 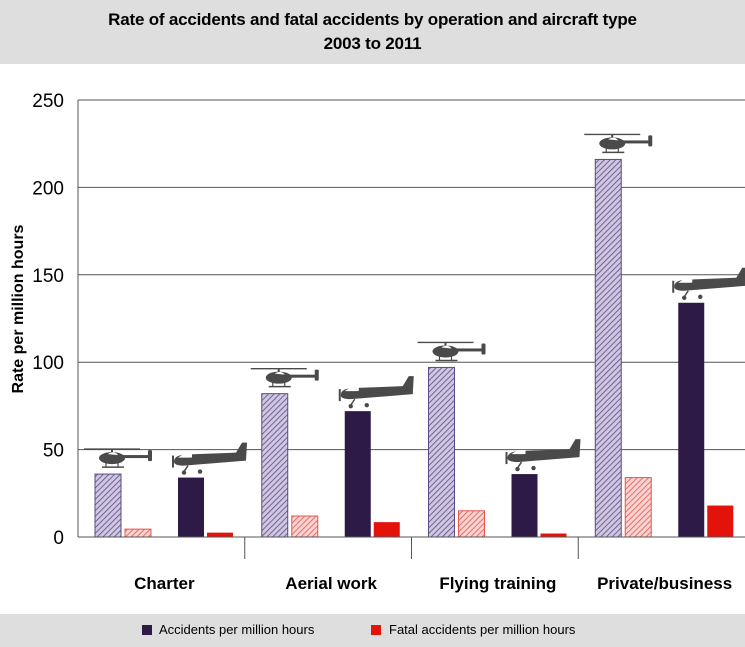 What do you see at coordinates (482, 629) in the screenshot?
I see `legend-label-fatal: Fatal accidents per million hours` at bounding box center [482, 629].